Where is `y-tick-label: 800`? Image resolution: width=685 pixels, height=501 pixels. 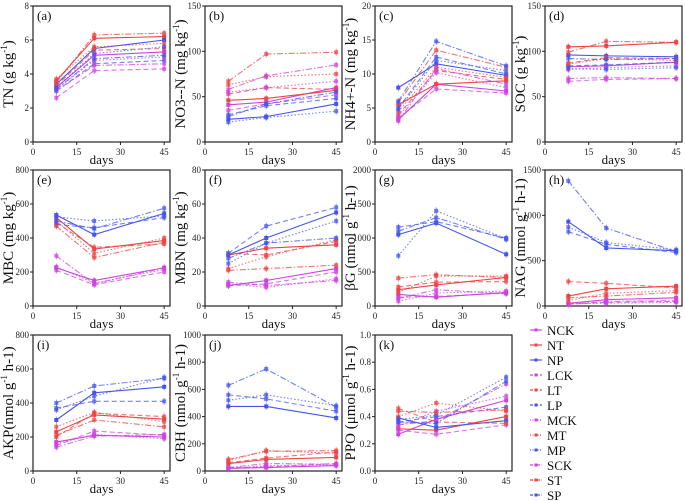
y-tick-label: 800 is located at coordinates (195, 362).